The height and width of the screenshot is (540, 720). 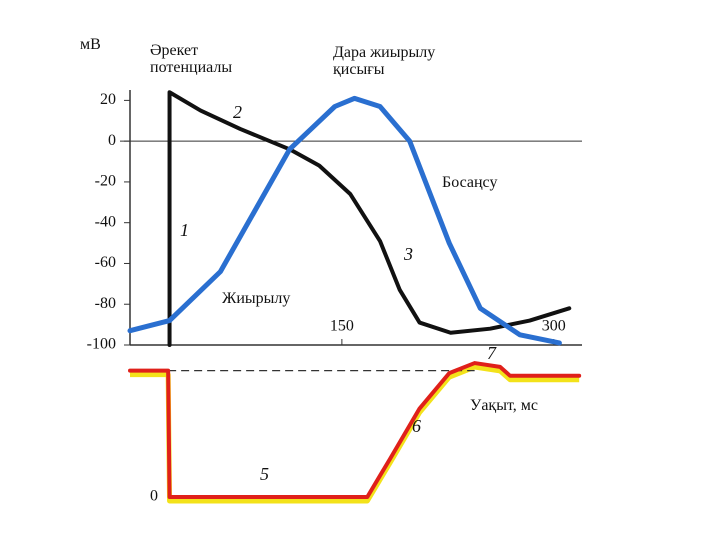 What do you see at coordinates (504, 405) in the screenshot?
I see `x-label: Уақыт, мс` at bounding box center [504, 405].